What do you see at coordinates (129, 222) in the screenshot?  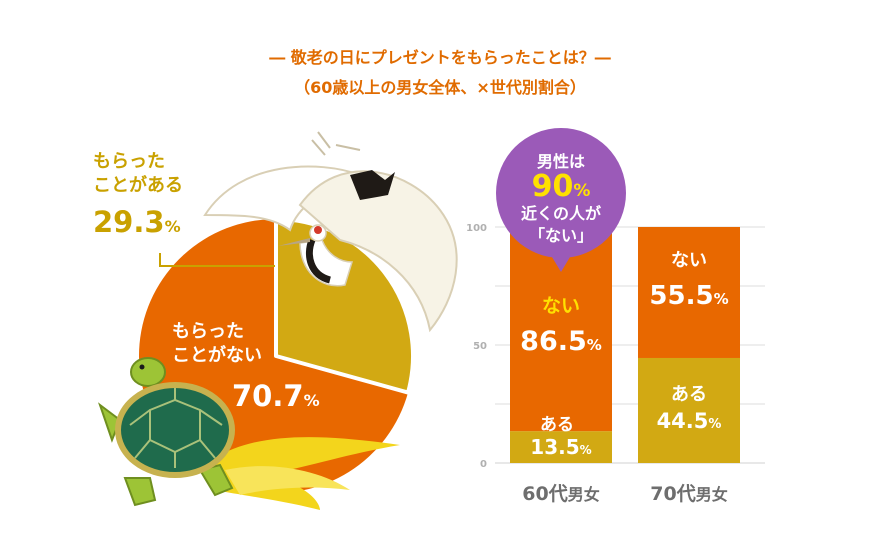 I see `pie-value-aru: 29.3` at bounding box center [129, 222].